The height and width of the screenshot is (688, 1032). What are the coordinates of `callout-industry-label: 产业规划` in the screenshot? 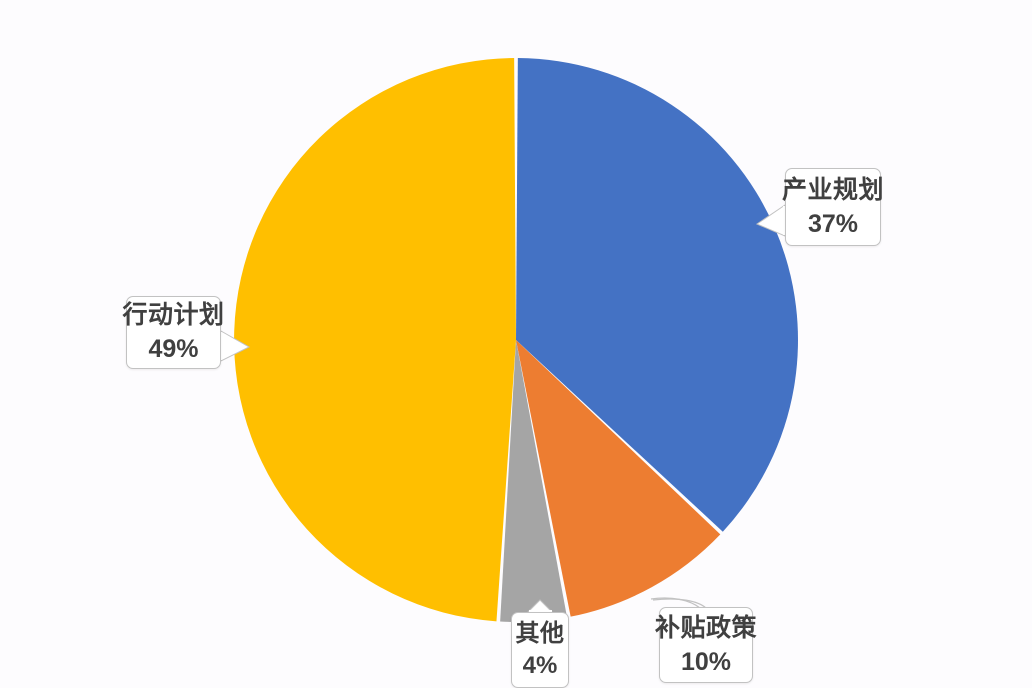 It's located at (833, 189).